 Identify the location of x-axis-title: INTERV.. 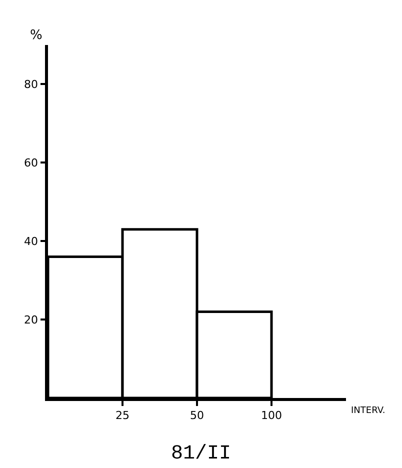
(368, 411).